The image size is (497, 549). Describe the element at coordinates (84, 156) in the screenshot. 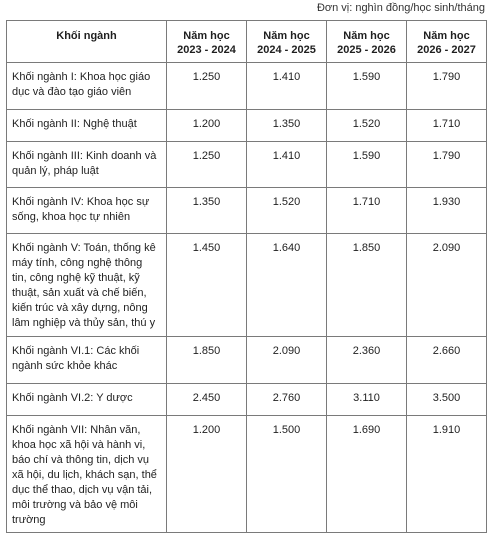

I see `row-name-line: Khối ngành III: Kinh doanh và` at that location.